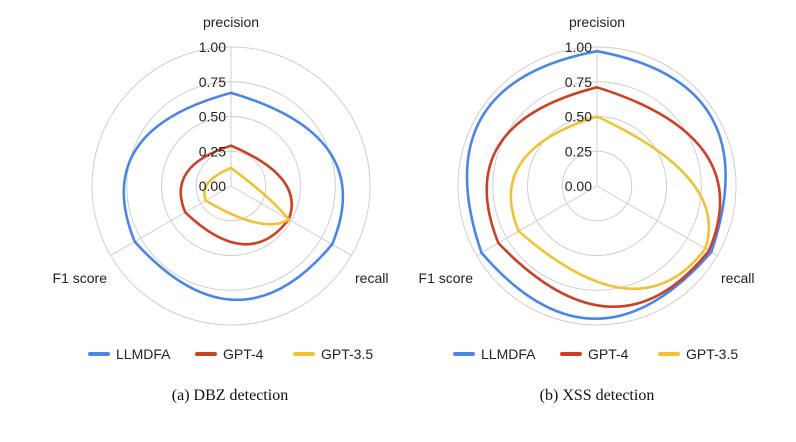 This screenshot has height=442, width=796. What do you see at coordinates (597, 395) in the screenshot?
I see `chart-caption: (b) XSS detection` at bounding box center [597, 395].